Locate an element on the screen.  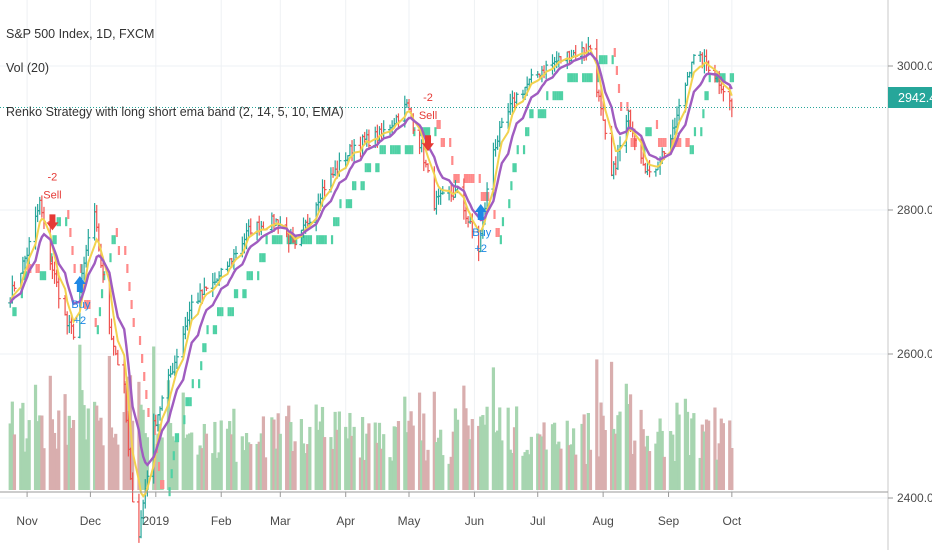
sell-arrow-icon is located at coordinates (52, 222).